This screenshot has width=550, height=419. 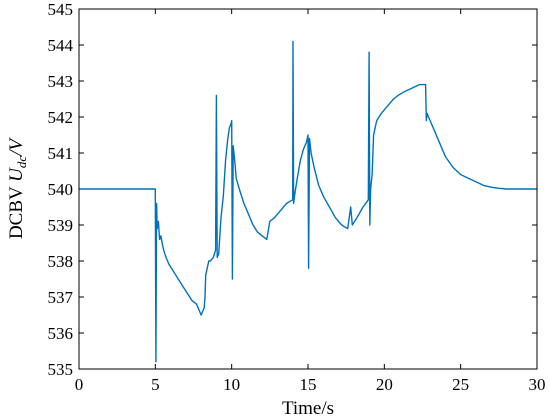 I want to click on y-axis-label-prefix: DCBV, so click(x=16, y=210).